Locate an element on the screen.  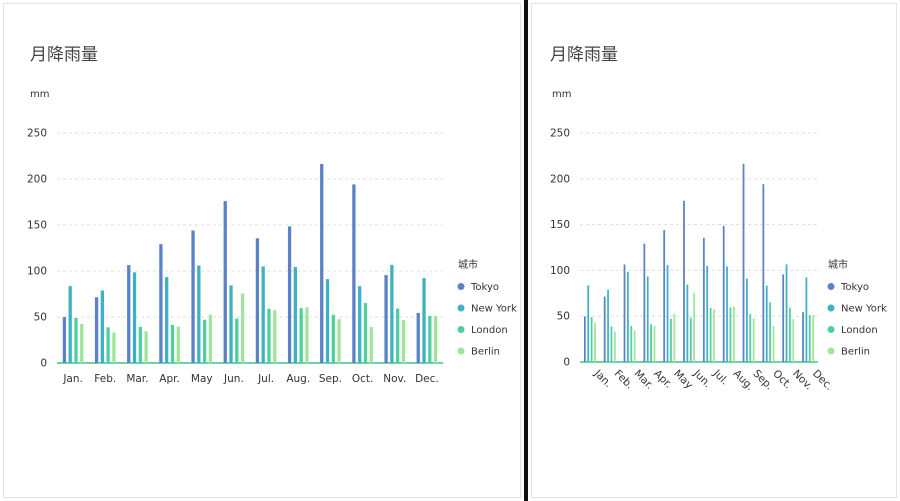
legend-label: Tokyo is located at coordinates (484, 287).